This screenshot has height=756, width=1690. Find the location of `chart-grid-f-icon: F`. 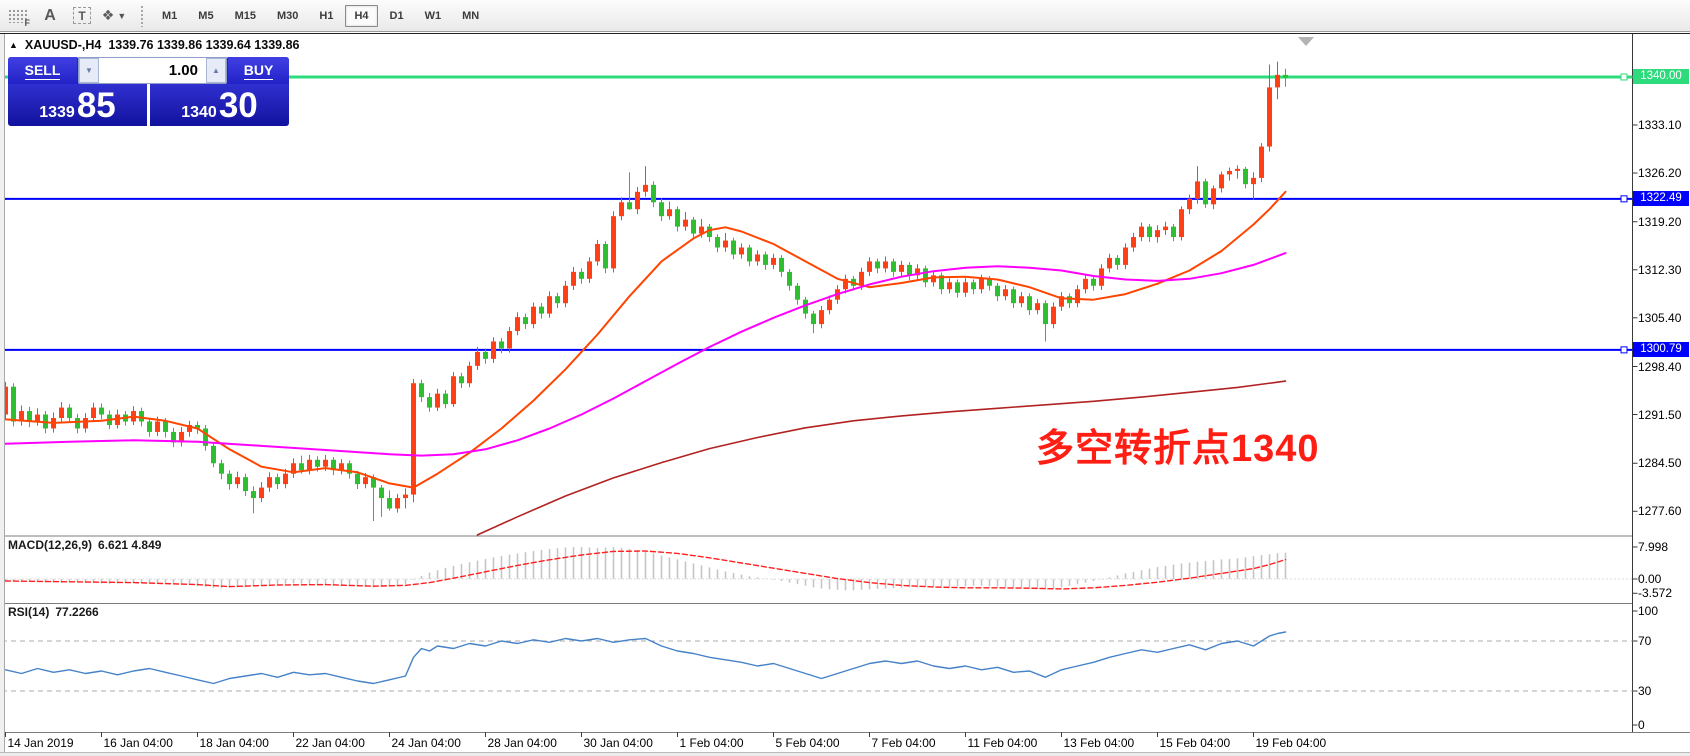

chart-grid-f-icon: F is located at coordinates (19, 18).